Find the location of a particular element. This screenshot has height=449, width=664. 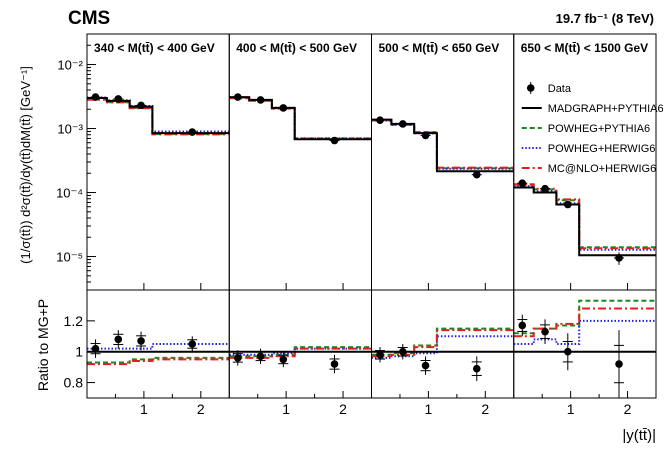

panel-1-pp-ratio is located at coordinates (158, 360).